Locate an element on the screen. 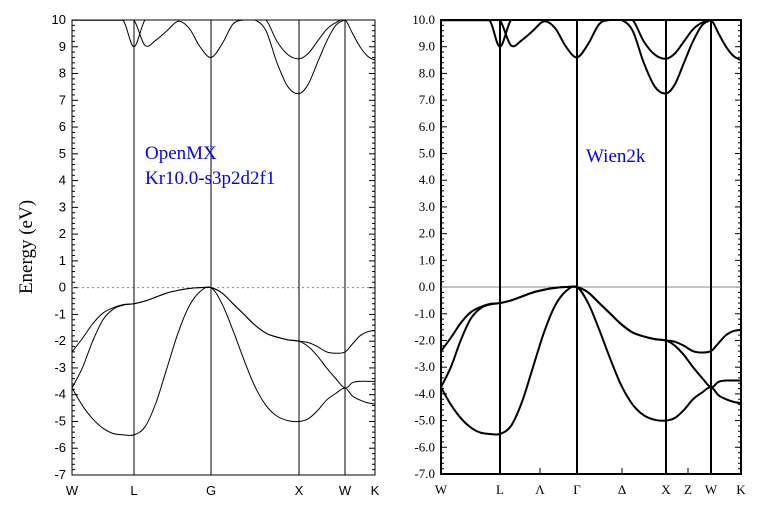 Image resolution: width=760 pixels, height=505 pixels. y-tick-label: 10 is located at coordinates (59, 19).